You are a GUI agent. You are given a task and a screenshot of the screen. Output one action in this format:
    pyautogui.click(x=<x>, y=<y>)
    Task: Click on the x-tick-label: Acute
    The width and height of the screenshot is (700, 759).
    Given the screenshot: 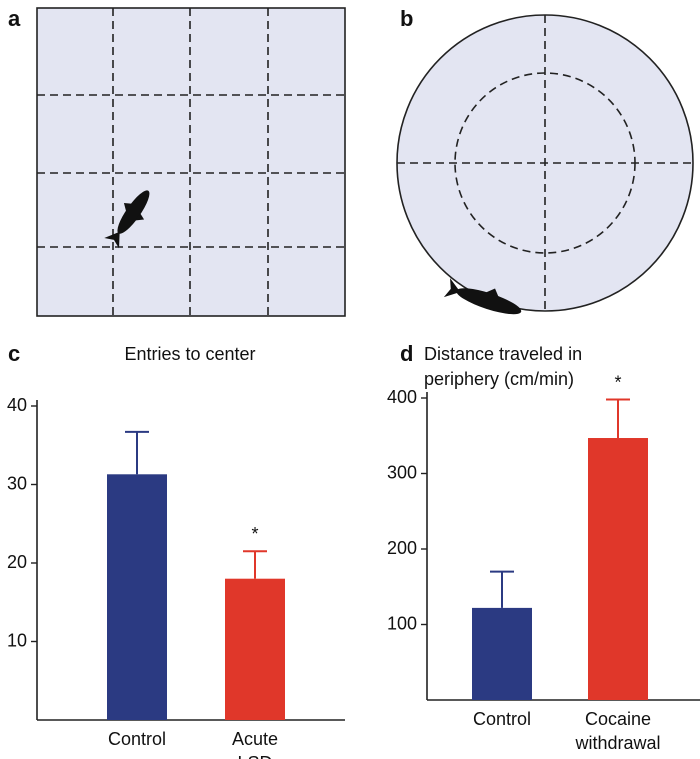 What is the action you would take?
    pyautogui.click(x=255, y=739)
    